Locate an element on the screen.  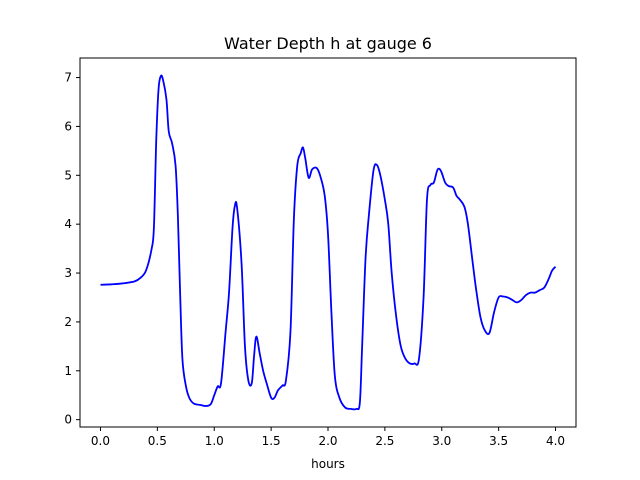
x-tick-label: 1.0 is located at coordinates (214, 441).